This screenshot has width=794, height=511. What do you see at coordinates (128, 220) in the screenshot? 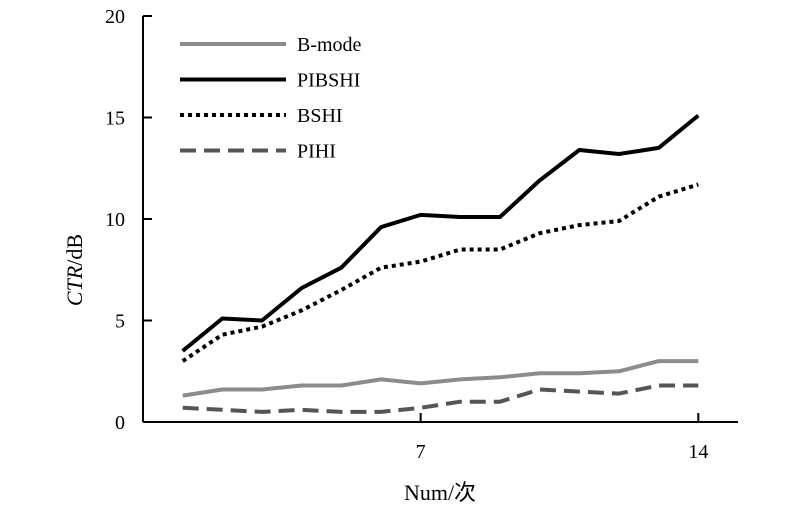
I see `y-ticks: 0 5 10 15 20` at bounding box center [128, 220].